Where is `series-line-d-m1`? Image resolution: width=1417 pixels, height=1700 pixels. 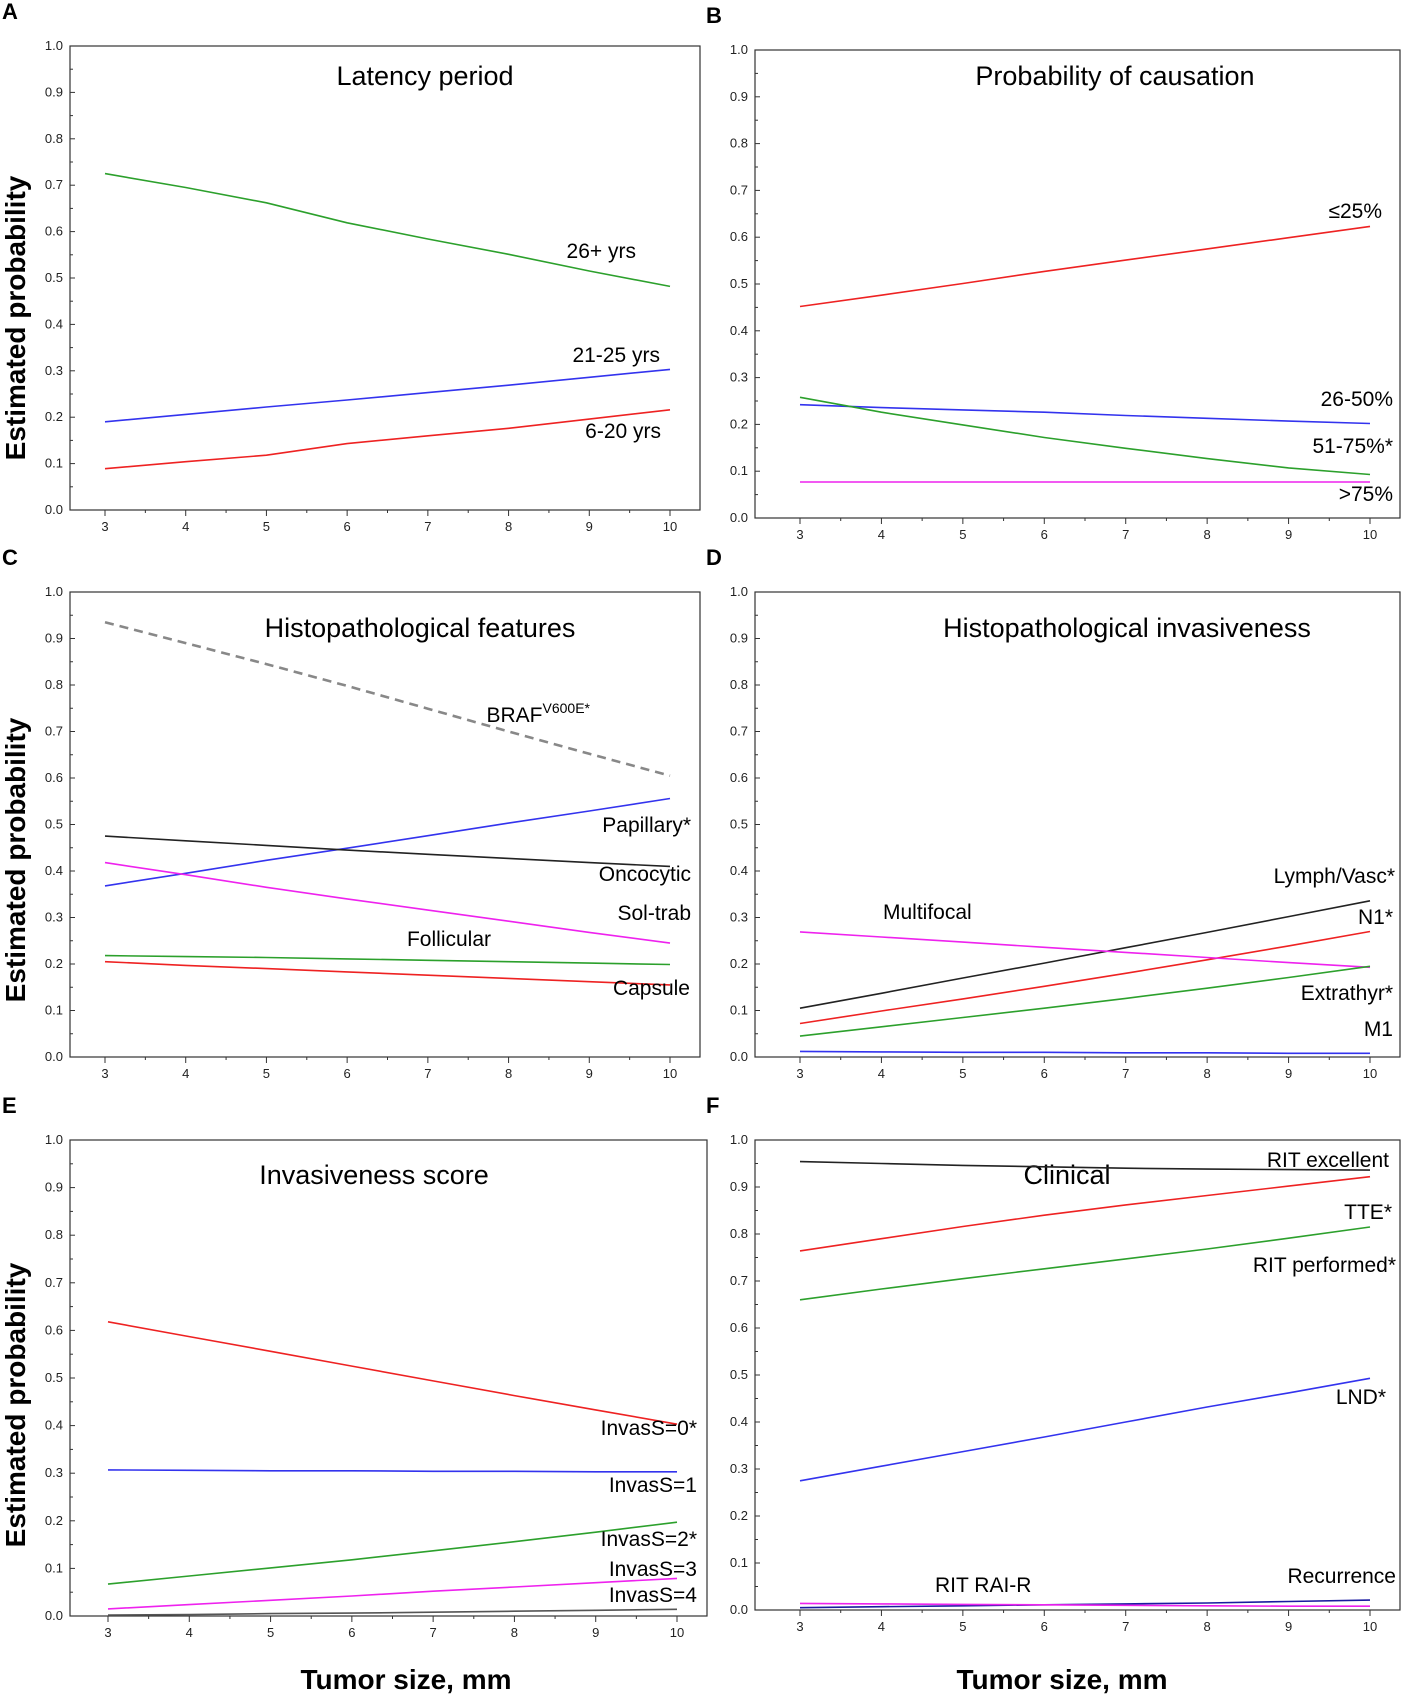 series-line-d-m1 is located at coordinates (1084, 1052).